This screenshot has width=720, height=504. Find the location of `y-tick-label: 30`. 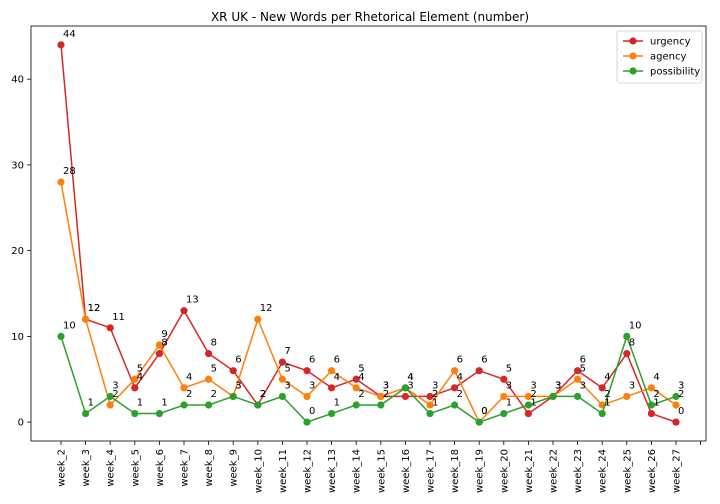

y-tick-label: 30 is located at coordinates (17, 165).